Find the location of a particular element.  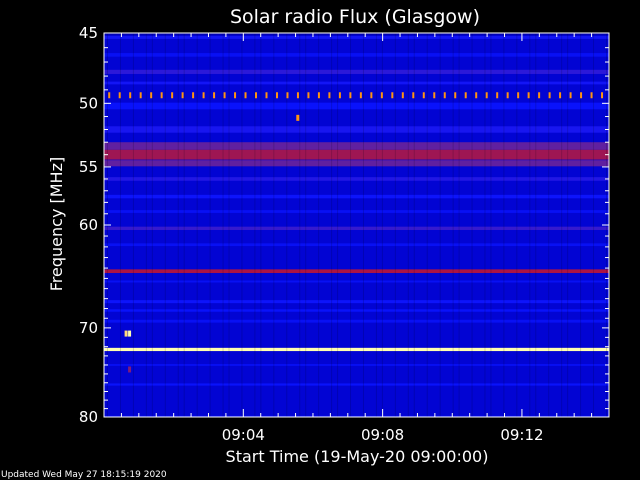

x-tick-label: 09:08 is located at coordinates (382, 435).